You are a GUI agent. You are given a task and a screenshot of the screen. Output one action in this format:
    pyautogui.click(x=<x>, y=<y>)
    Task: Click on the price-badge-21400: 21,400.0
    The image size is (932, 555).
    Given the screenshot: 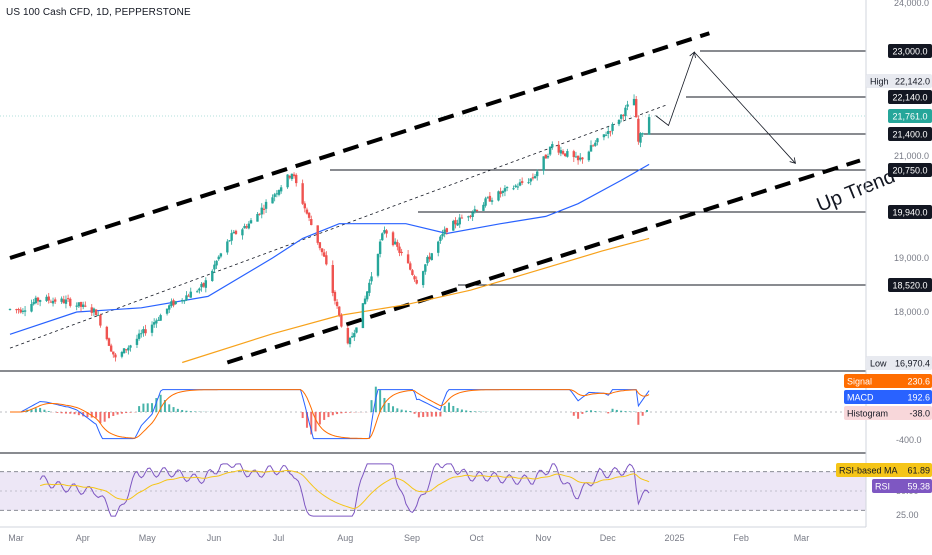 What is the action you would take?
    pyautogui.click(x=910, y=134)
    